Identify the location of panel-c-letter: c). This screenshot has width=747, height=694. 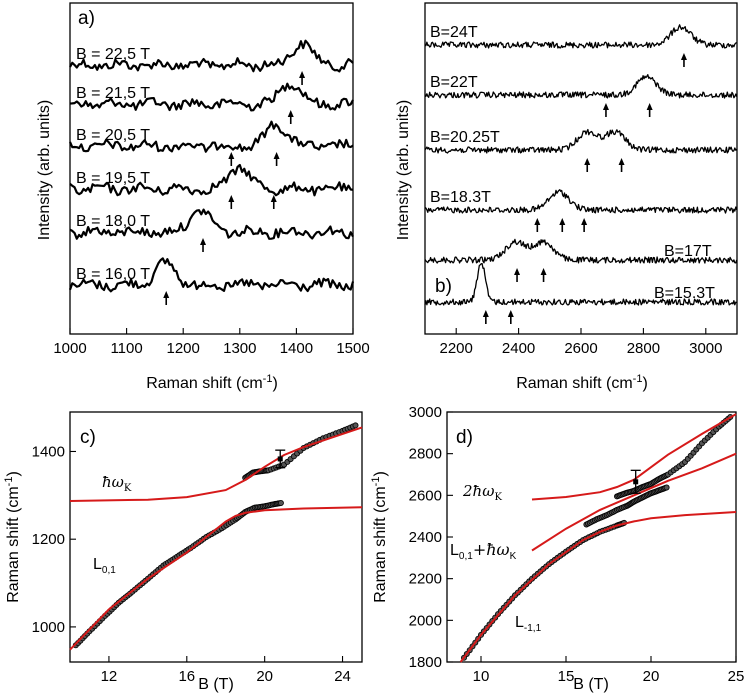
(88, 437).